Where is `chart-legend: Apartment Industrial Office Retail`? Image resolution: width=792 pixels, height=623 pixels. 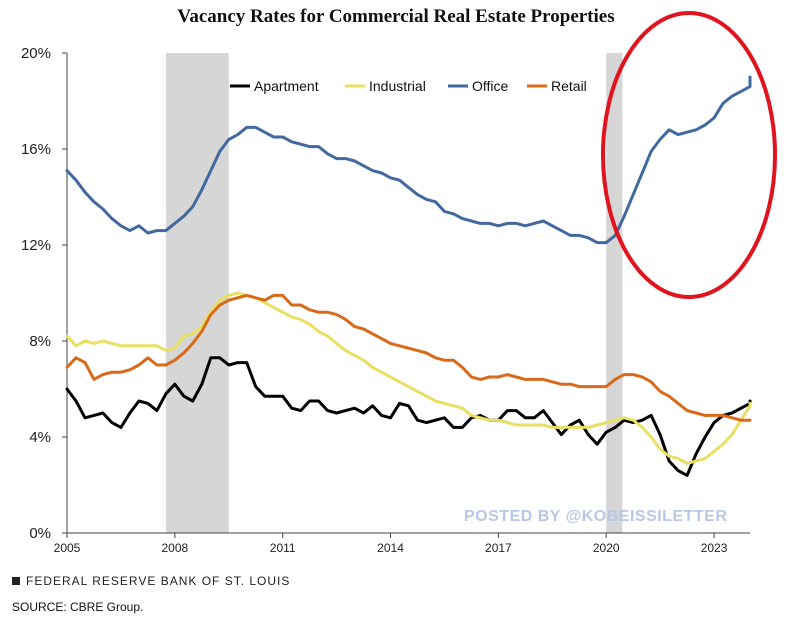
chart-legend: Apartment Industrial Office Retail is located at coordinates (408, 86).